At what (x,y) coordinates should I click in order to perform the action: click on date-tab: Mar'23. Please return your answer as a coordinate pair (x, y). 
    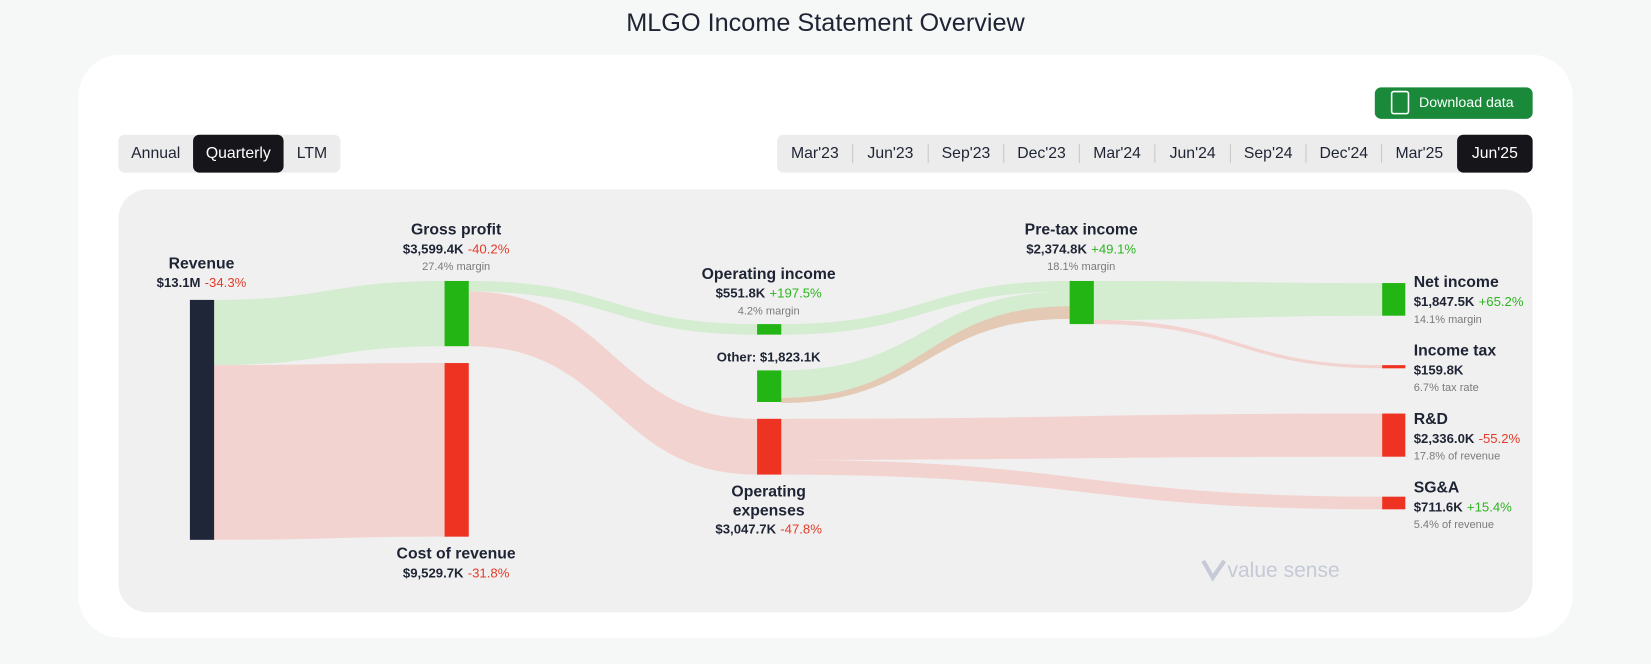
    Looking at the image, I should click on (815, 153).